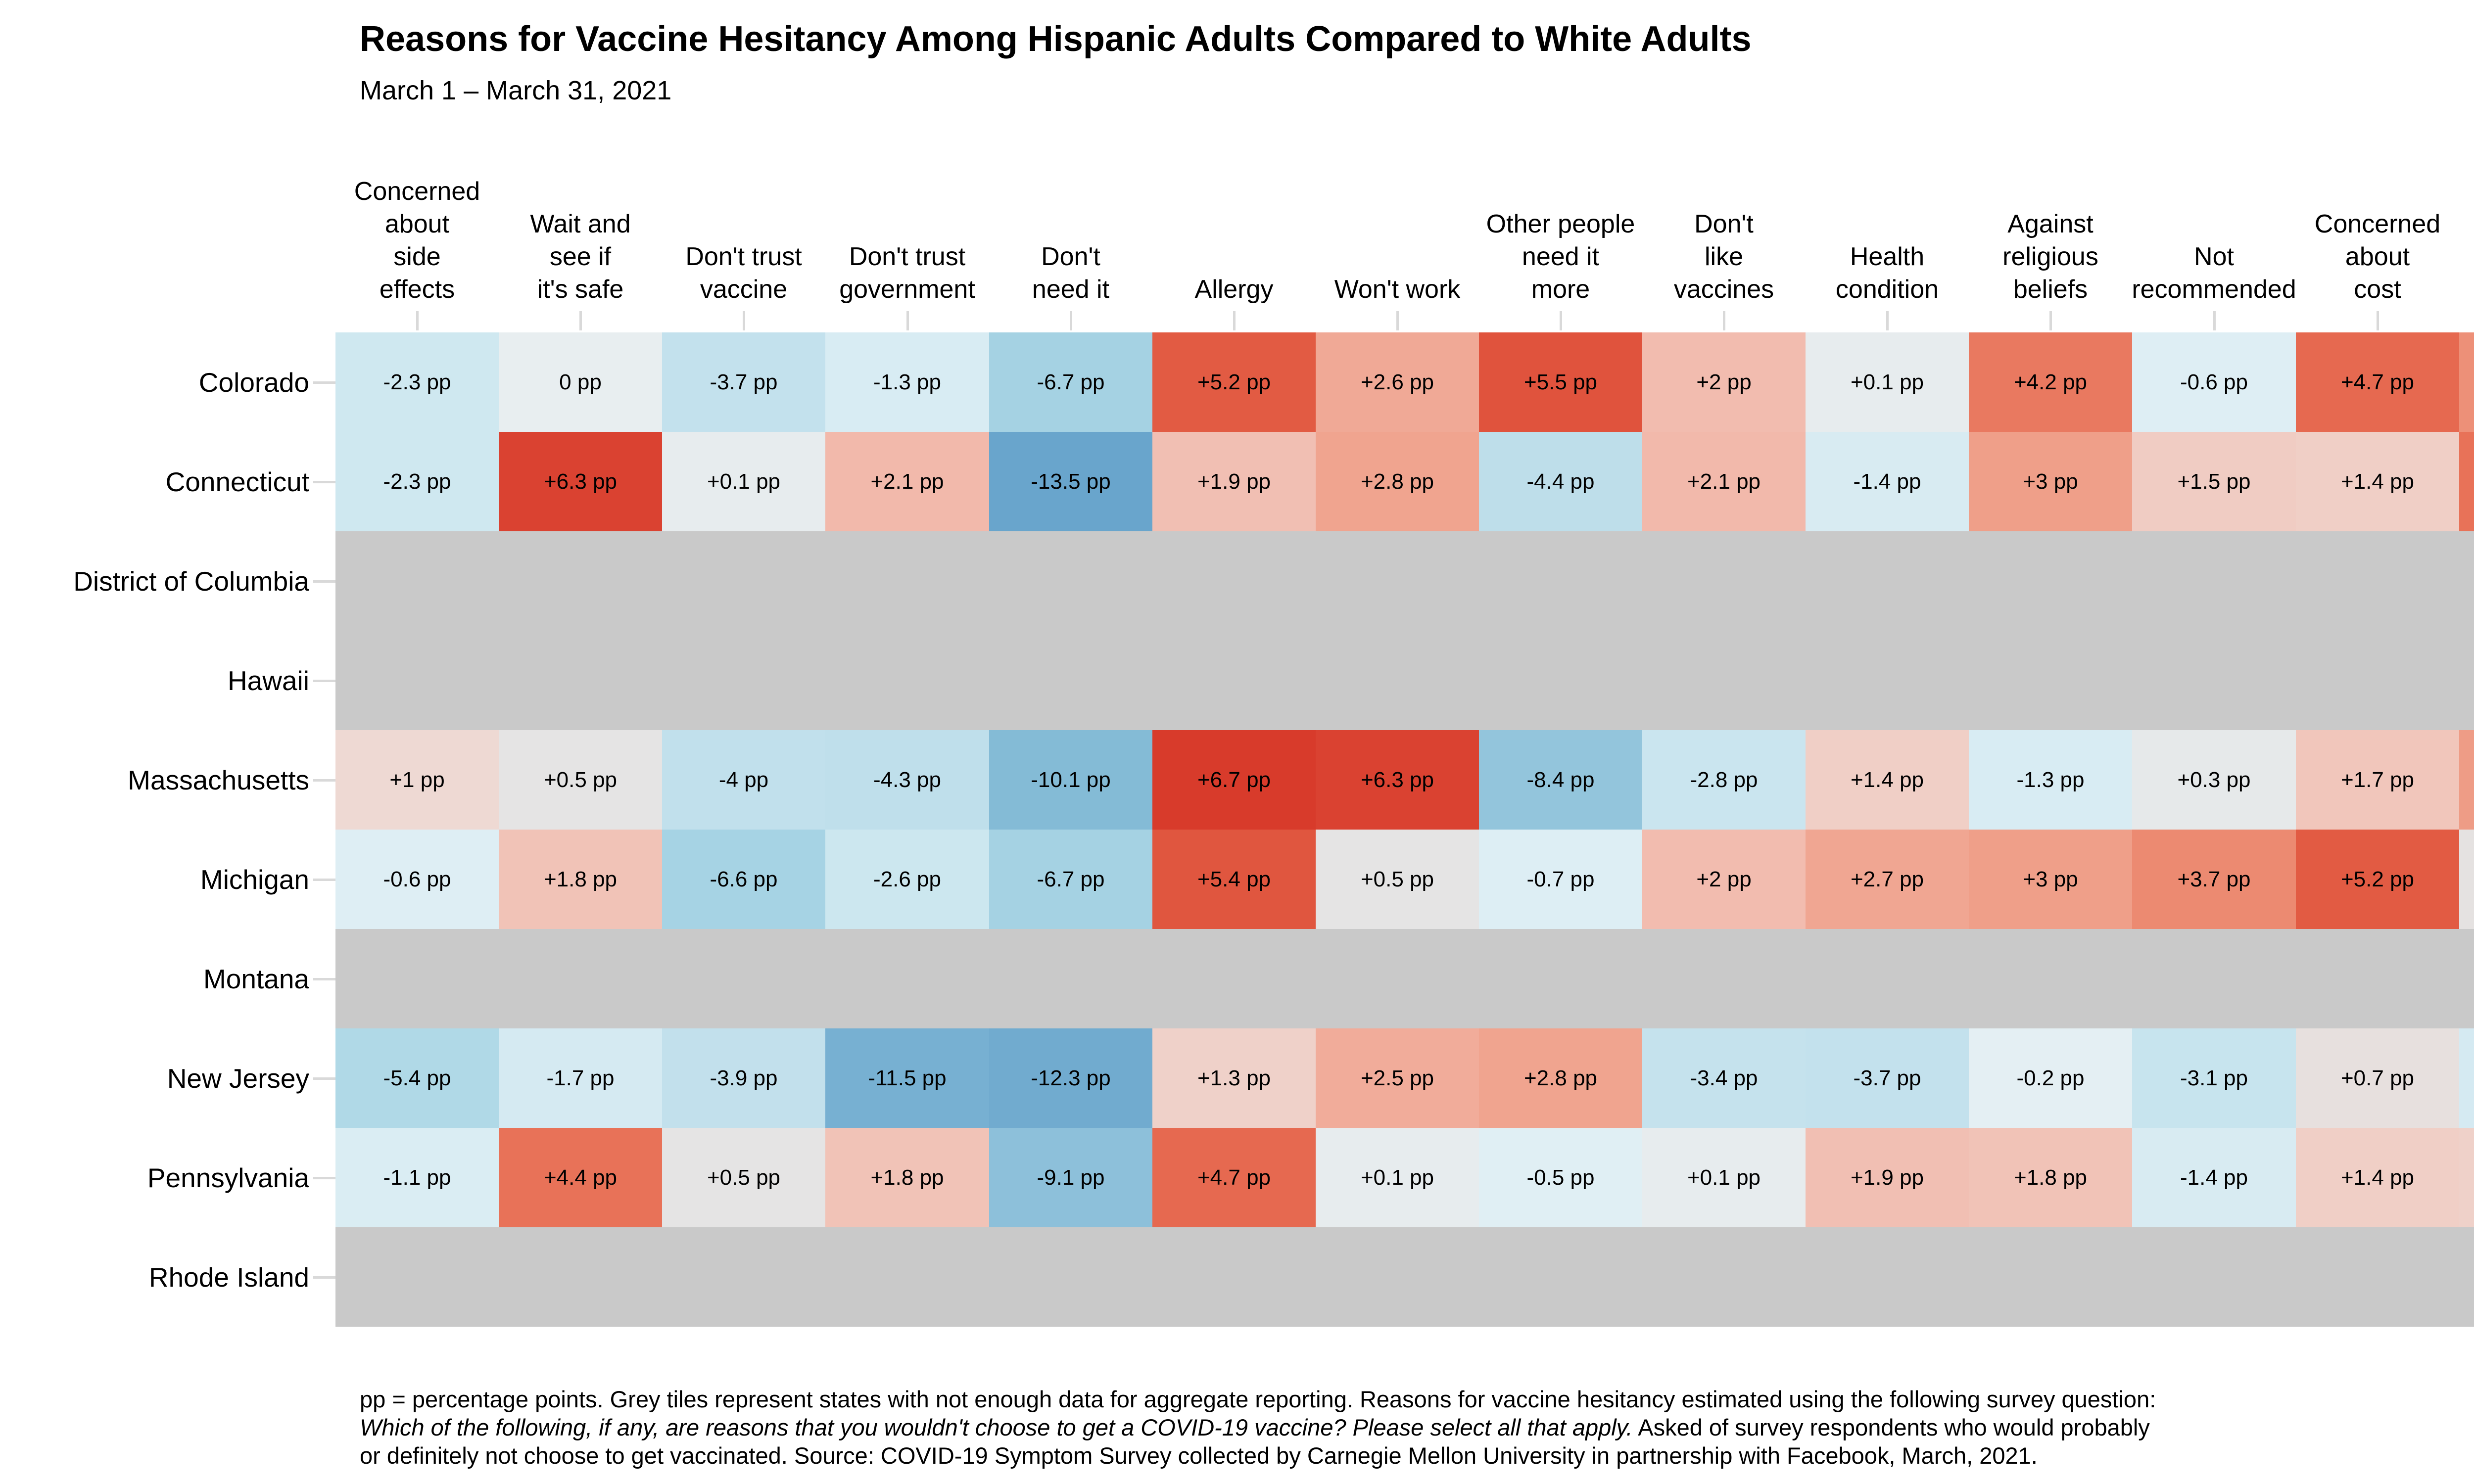 The image size is (2474, 1484). What do you see at coordinates (2377, 779) in the screenshot?
I see `cell-value: +1.7 pp` at bounding box center [2377, 779].